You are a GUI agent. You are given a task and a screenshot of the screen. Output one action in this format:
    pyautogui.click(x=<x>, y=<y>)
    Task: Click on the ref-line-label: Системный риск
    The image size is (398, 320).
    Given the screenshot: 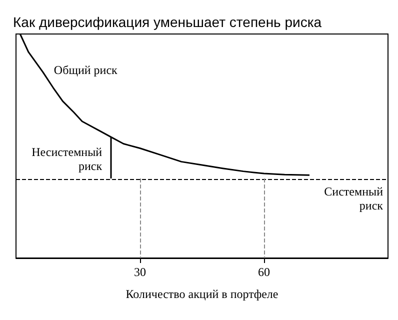 What is the action you would take?
    pyautogui.click(x=354, y=198)
    